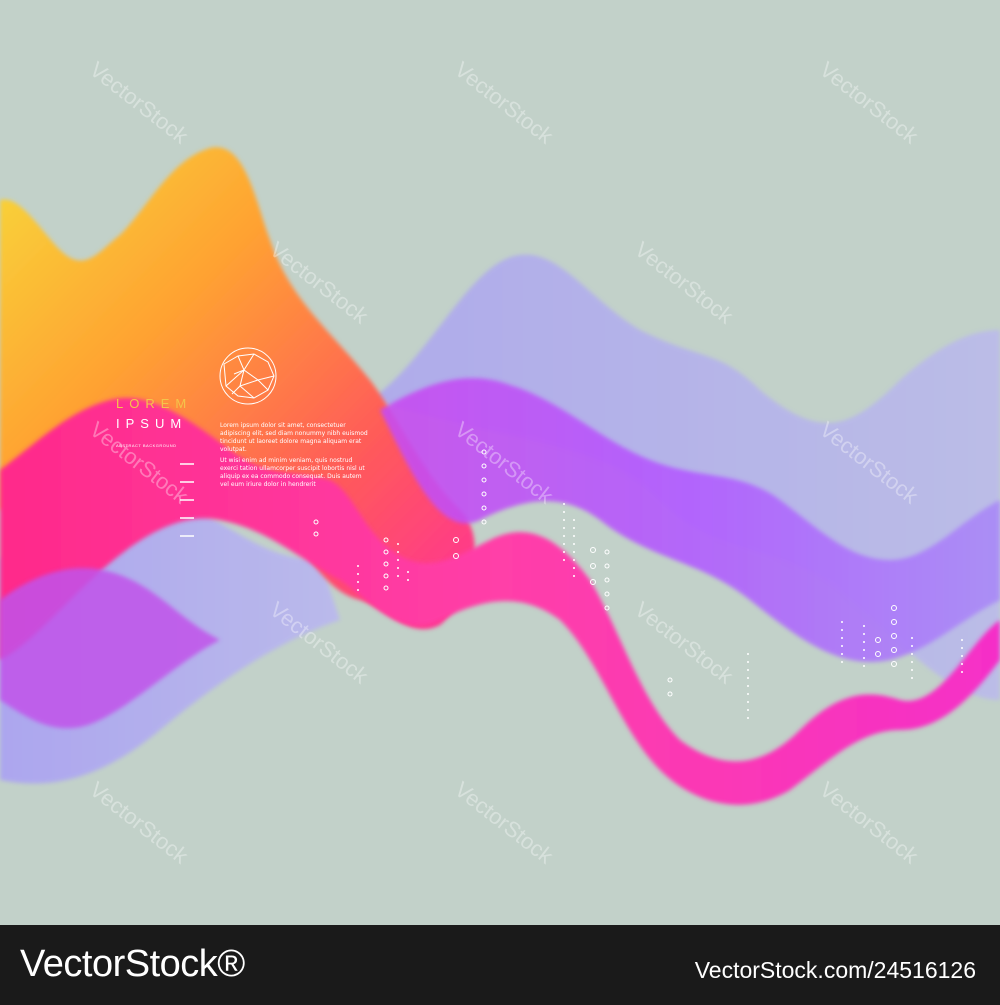 This screenshot has width=1000, height=1005. What do you see at coordinates (248, 376) in the screenshot?
I see `mesh-sphere-icon` at bounding box center [248, 376].